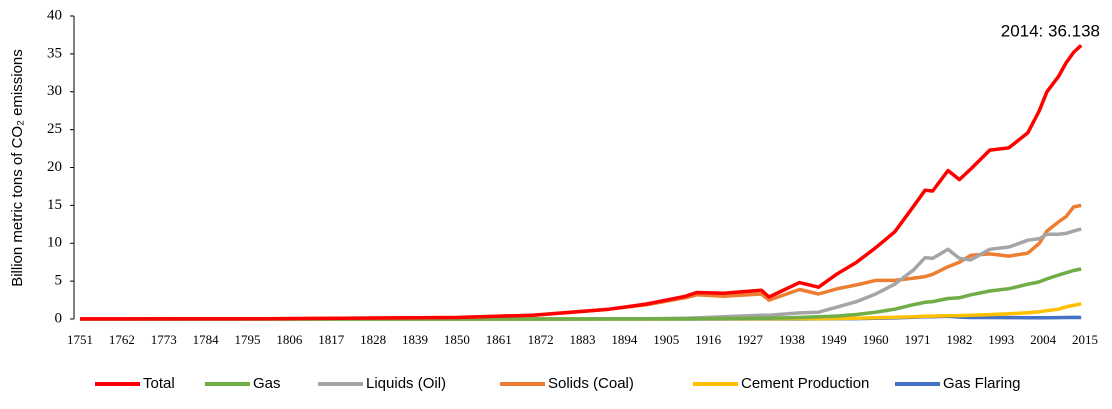 This screenshot has height=409, width=1112. Describe the element at coordinates (624, 339) in the screenshot. I see `x-tick-label: 1894` at that location.